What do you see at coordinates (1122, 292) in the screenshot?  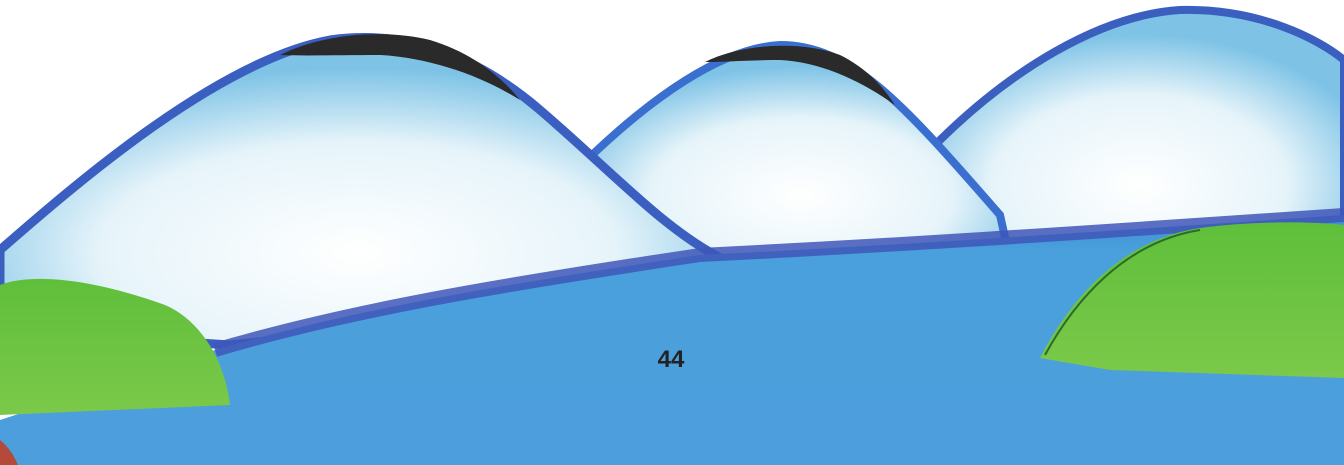 I see `hill-outline` at bounding box center [1122, 292].